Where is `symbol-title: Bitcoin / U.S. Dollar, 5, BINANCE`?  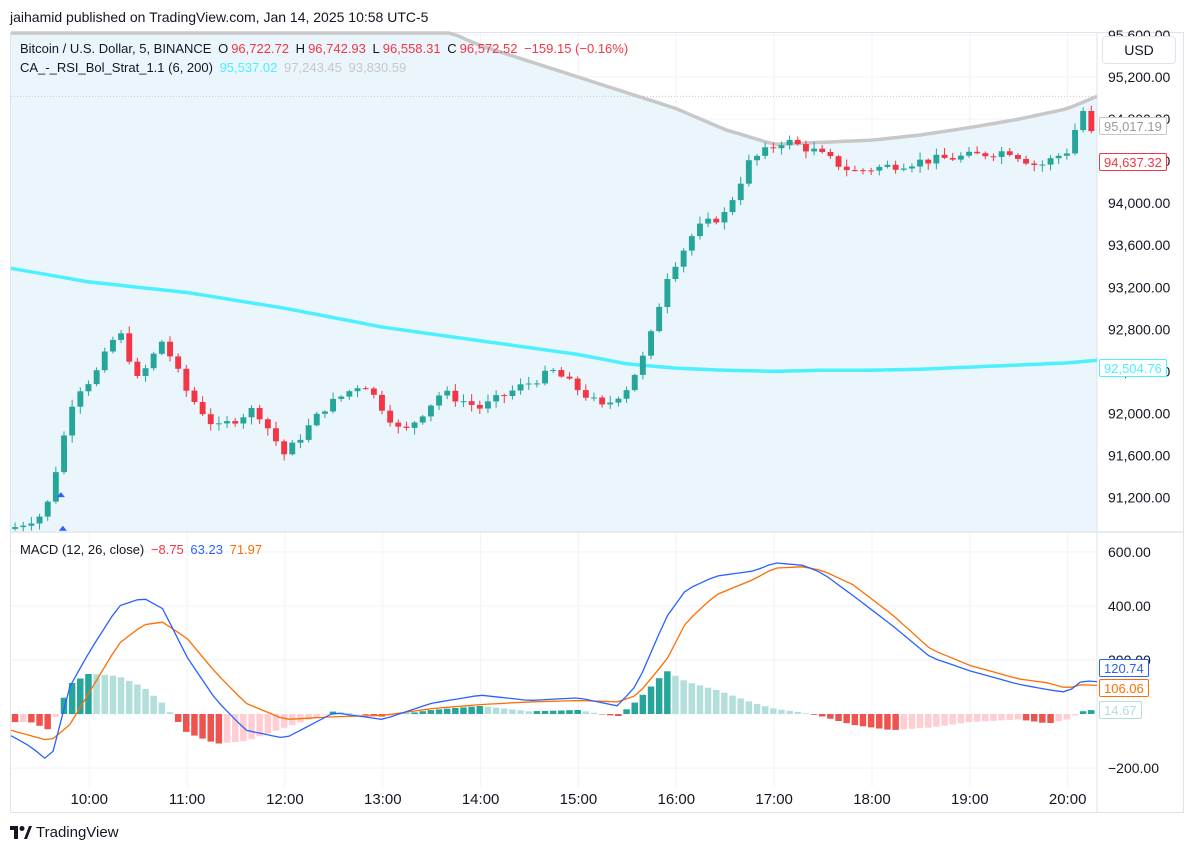 symbol-title: Bitcoin / U.S. Dollar, 5, BINANCE is located at coordinates (116, 48).